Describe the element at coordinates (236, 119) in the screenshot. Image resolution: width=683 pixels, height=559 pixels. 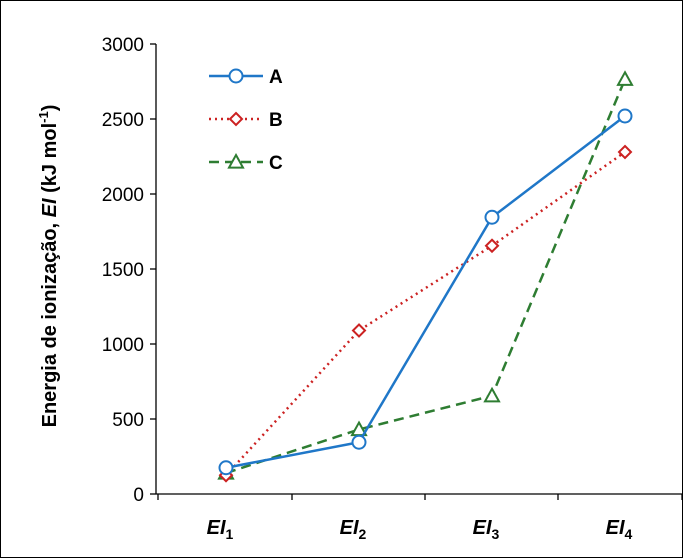
I see `legend-marker-B` at that location.